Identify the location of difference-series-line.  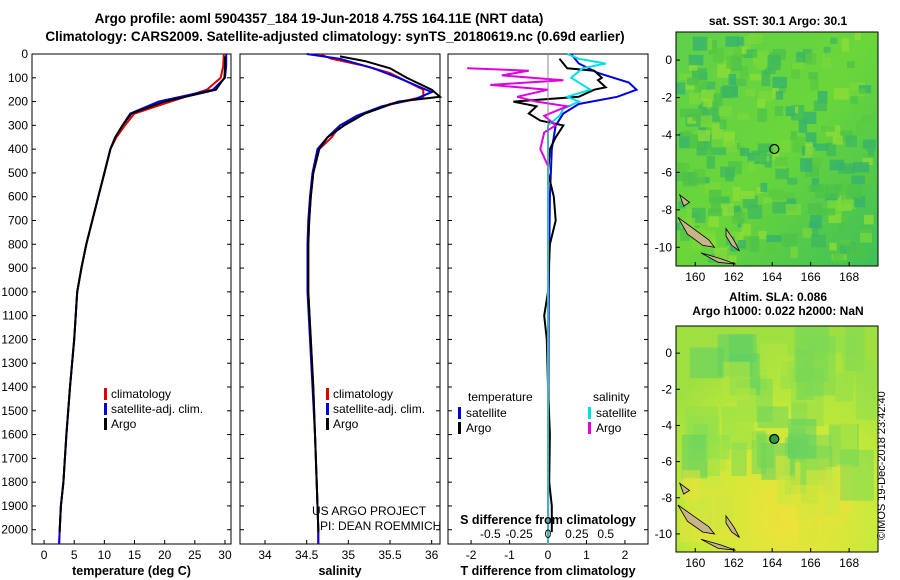
(519, 117).